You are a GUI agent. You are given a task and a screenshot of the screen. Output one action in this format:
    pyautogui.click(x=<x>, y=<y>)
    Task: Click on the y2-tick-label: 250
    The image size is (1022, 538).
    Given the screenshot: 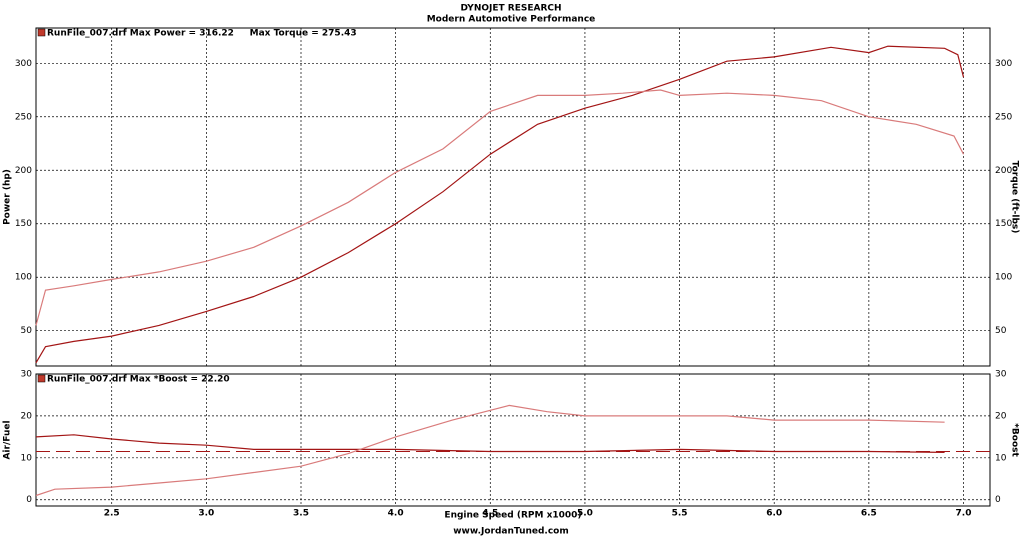 What is the action you would take?
    pyautogui.click(x=1003, y=117)
    